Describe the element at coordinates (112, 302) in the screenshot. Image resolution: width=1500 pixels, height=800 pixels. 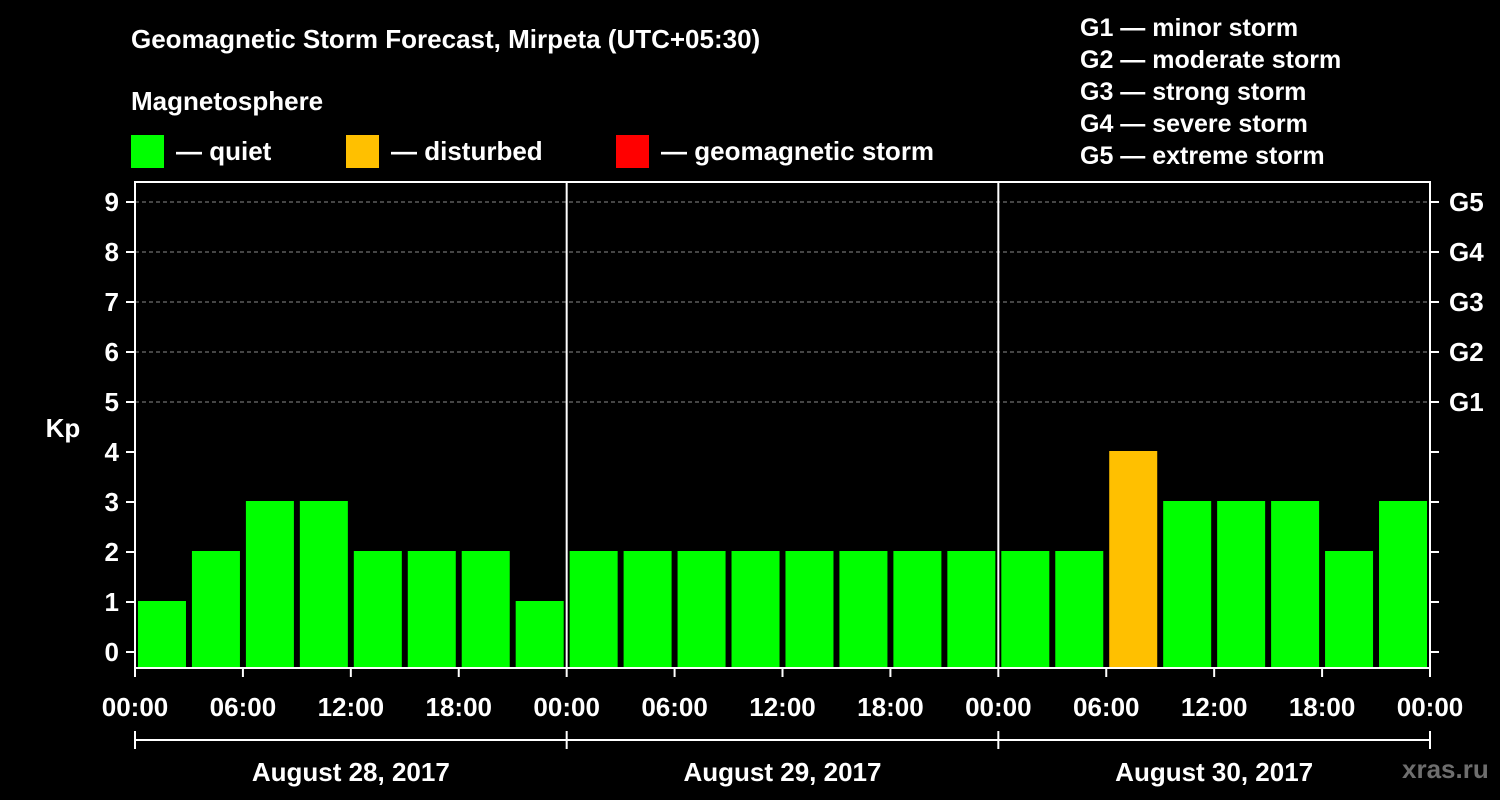
I see `y-tick-label-7: 7` at that location.